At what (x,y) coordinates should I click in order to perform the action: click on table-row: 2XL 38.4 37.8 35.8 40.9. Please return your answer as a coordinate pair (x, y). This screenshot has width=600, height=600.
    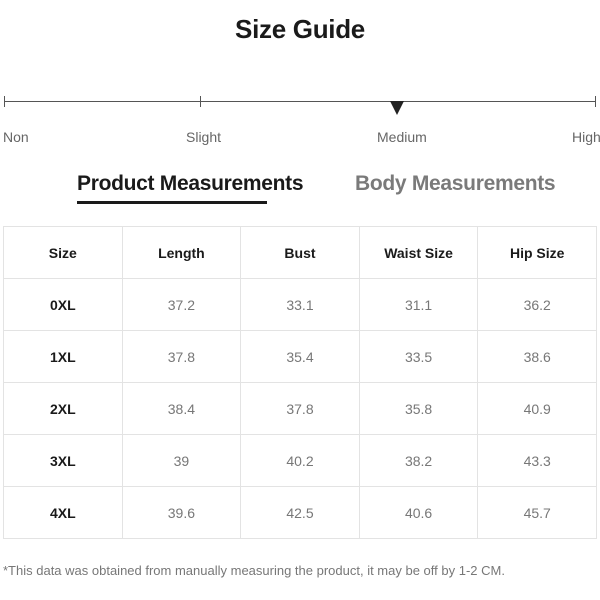
    Looking at the image, I should click on (300, 408).